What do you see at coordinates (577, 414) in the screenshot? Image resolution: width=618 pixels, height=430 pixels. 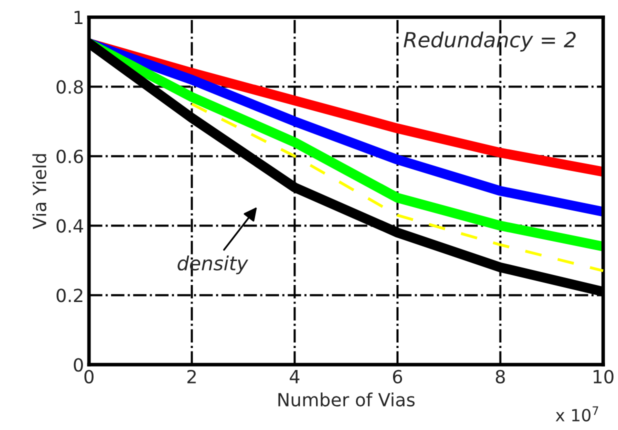 I see `text: x 10$^{7}$` at bounding box center [577, 414].